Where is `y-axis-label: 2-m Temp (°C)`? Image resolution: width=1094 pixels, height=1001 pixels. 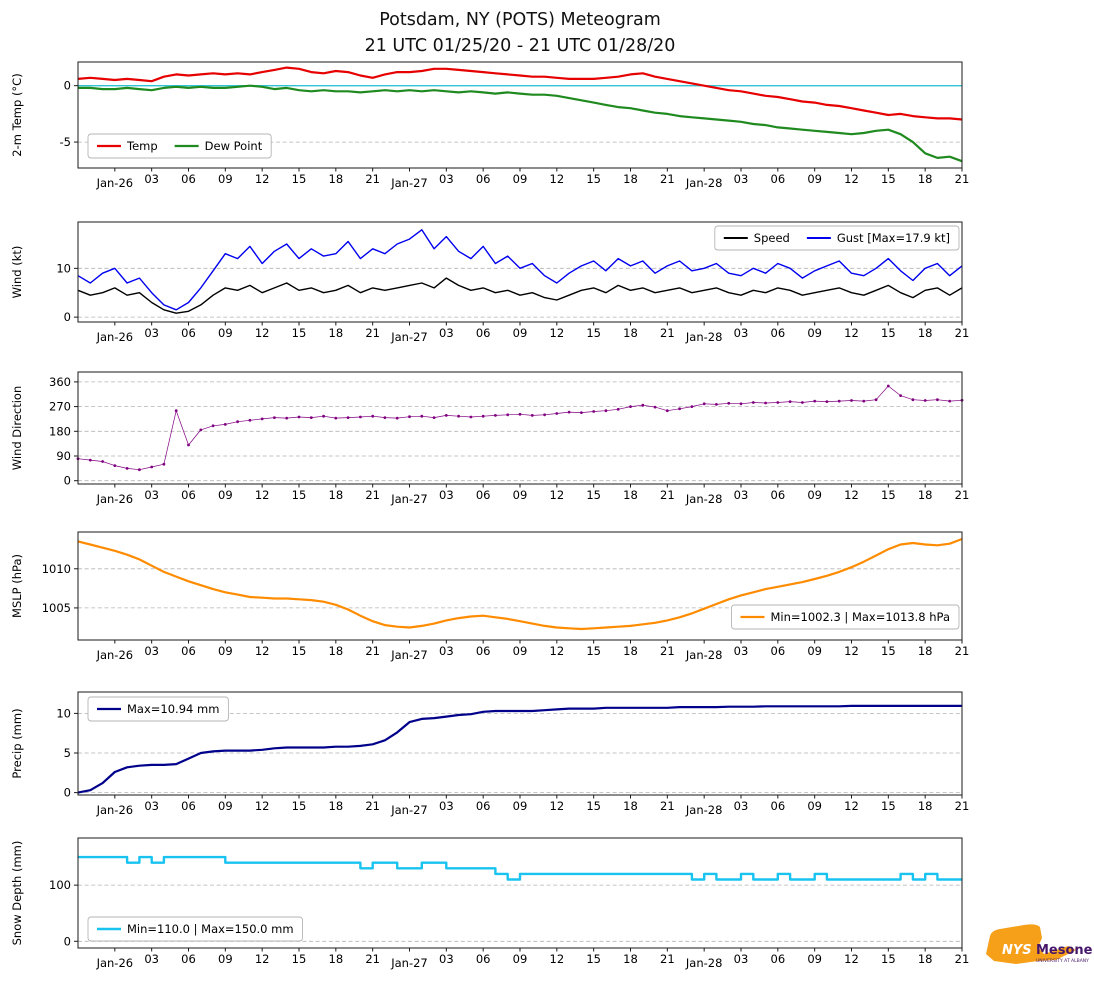 y-axis-label: 2-m Temp (°C) is located at coordinates (17, 114).